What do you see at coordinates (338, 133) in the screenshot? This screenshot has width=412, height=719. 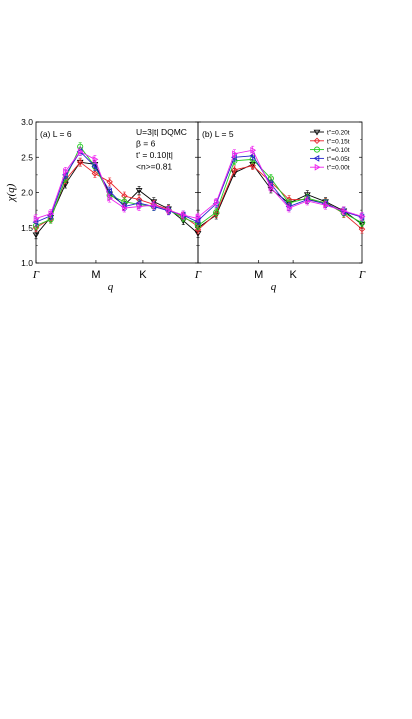 I see `legend-label: t''=0.20t` at bounding box center [338, 133].